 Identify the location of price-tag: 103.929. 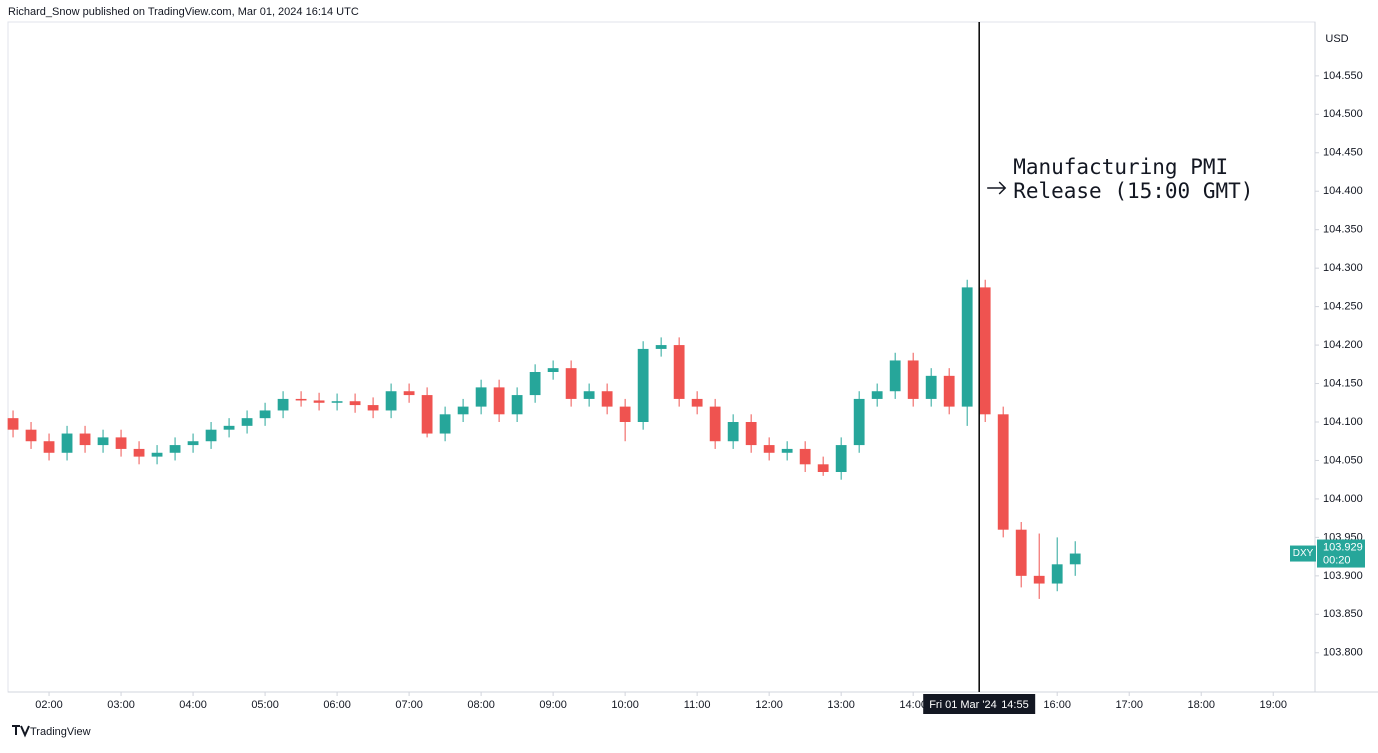
(1343, 547).